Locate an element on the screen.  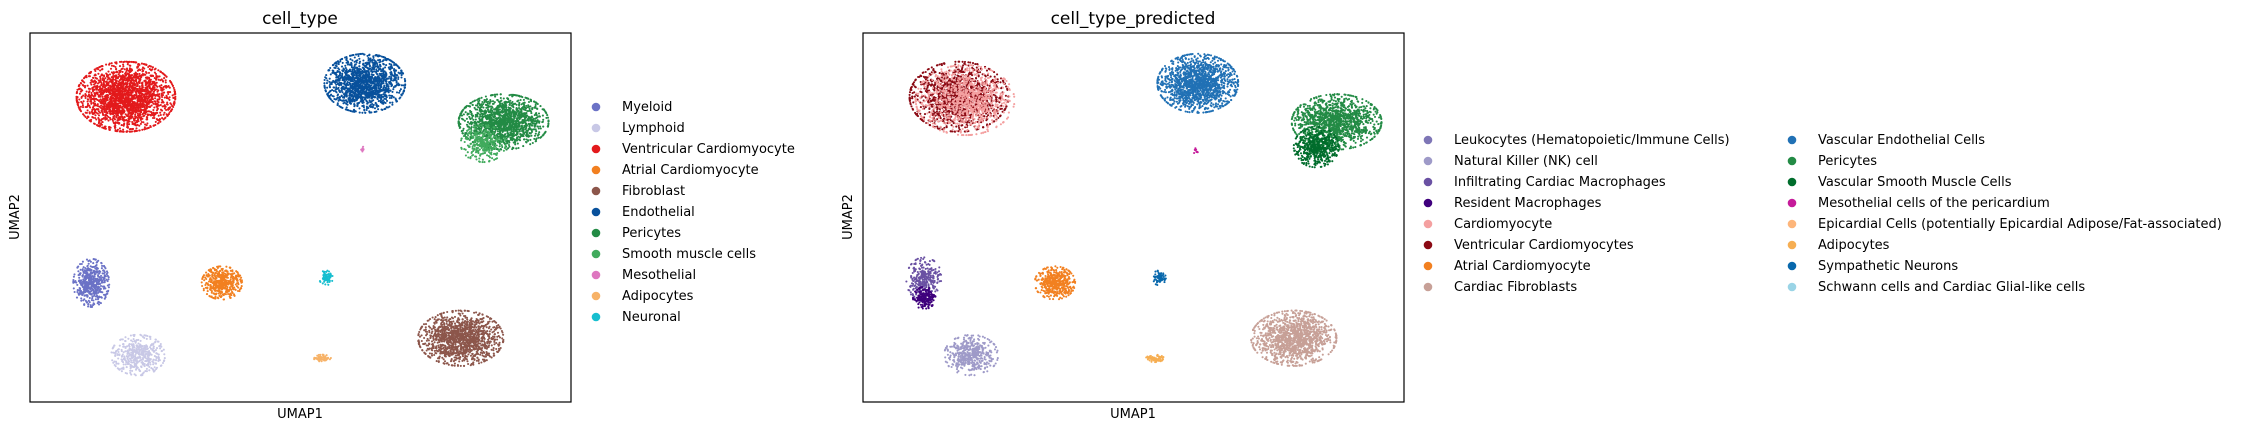
cluster-pericytes is located at coordinates (503, 122).